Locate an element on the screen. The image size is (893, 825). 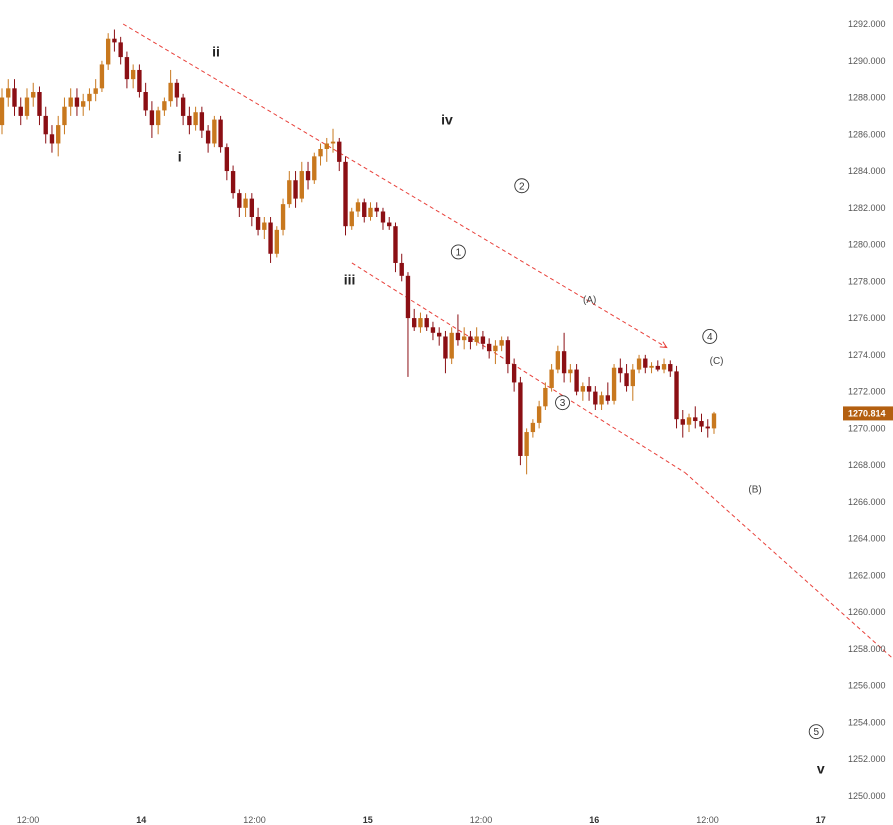
wave-circle is located at coordinates (710, 336).